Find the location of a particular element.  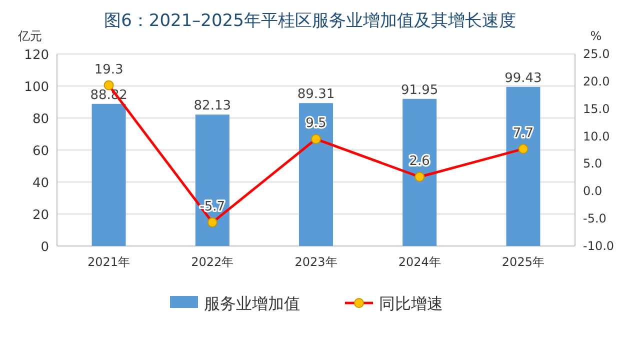

y2-tick-label: 5.0 is located at coordinates (592, 163).